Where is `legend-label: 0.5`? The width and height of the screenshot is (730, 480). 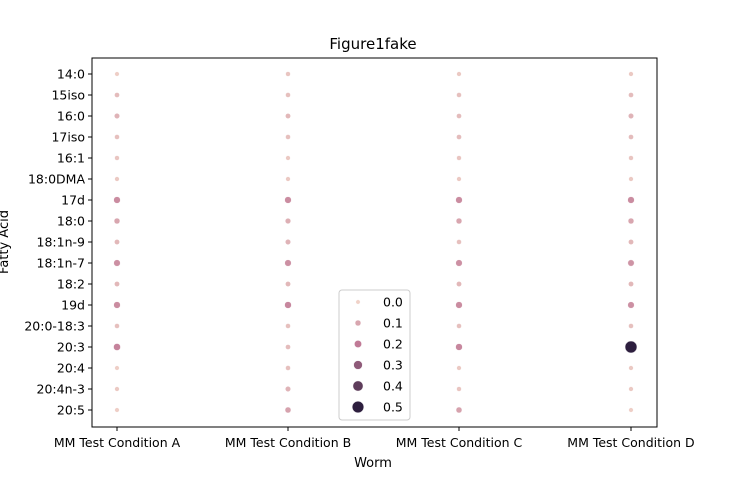 legend-label: 0.5 is located at coordinates (393, 407).